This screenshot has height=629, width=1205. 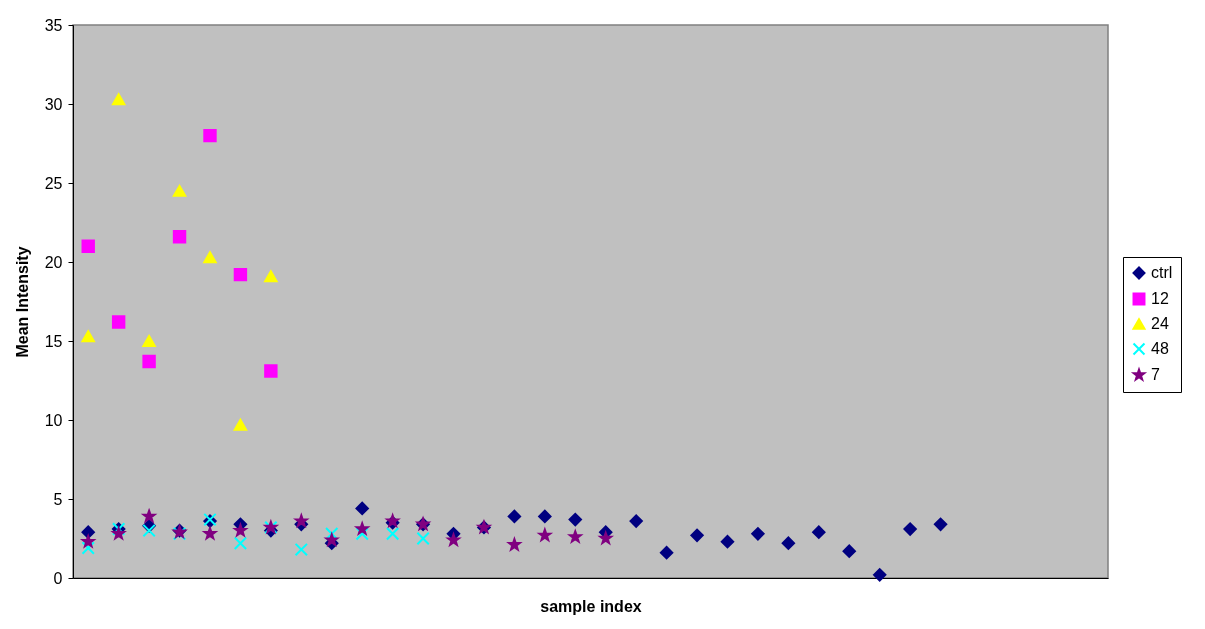 I want to click on y-tick-label: 35, so click(x=53, y=25).